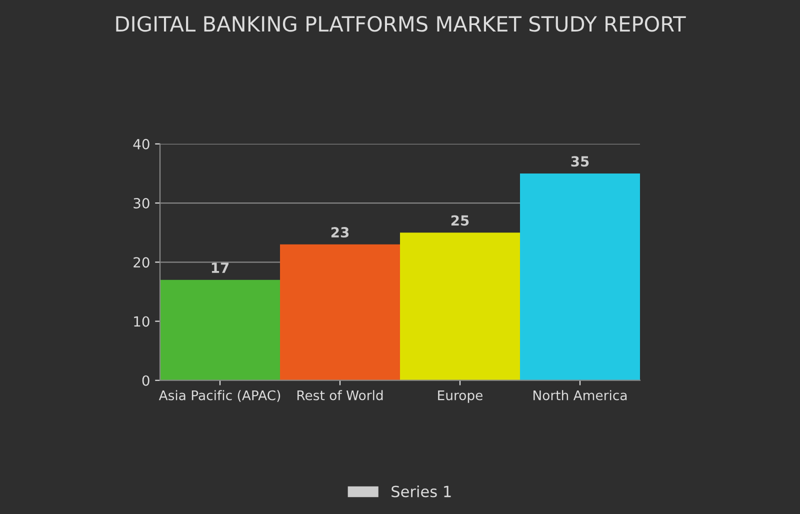  Describe the element at coordinates (580, 161) in the screenshot. I see `data-label: 35` at that location.